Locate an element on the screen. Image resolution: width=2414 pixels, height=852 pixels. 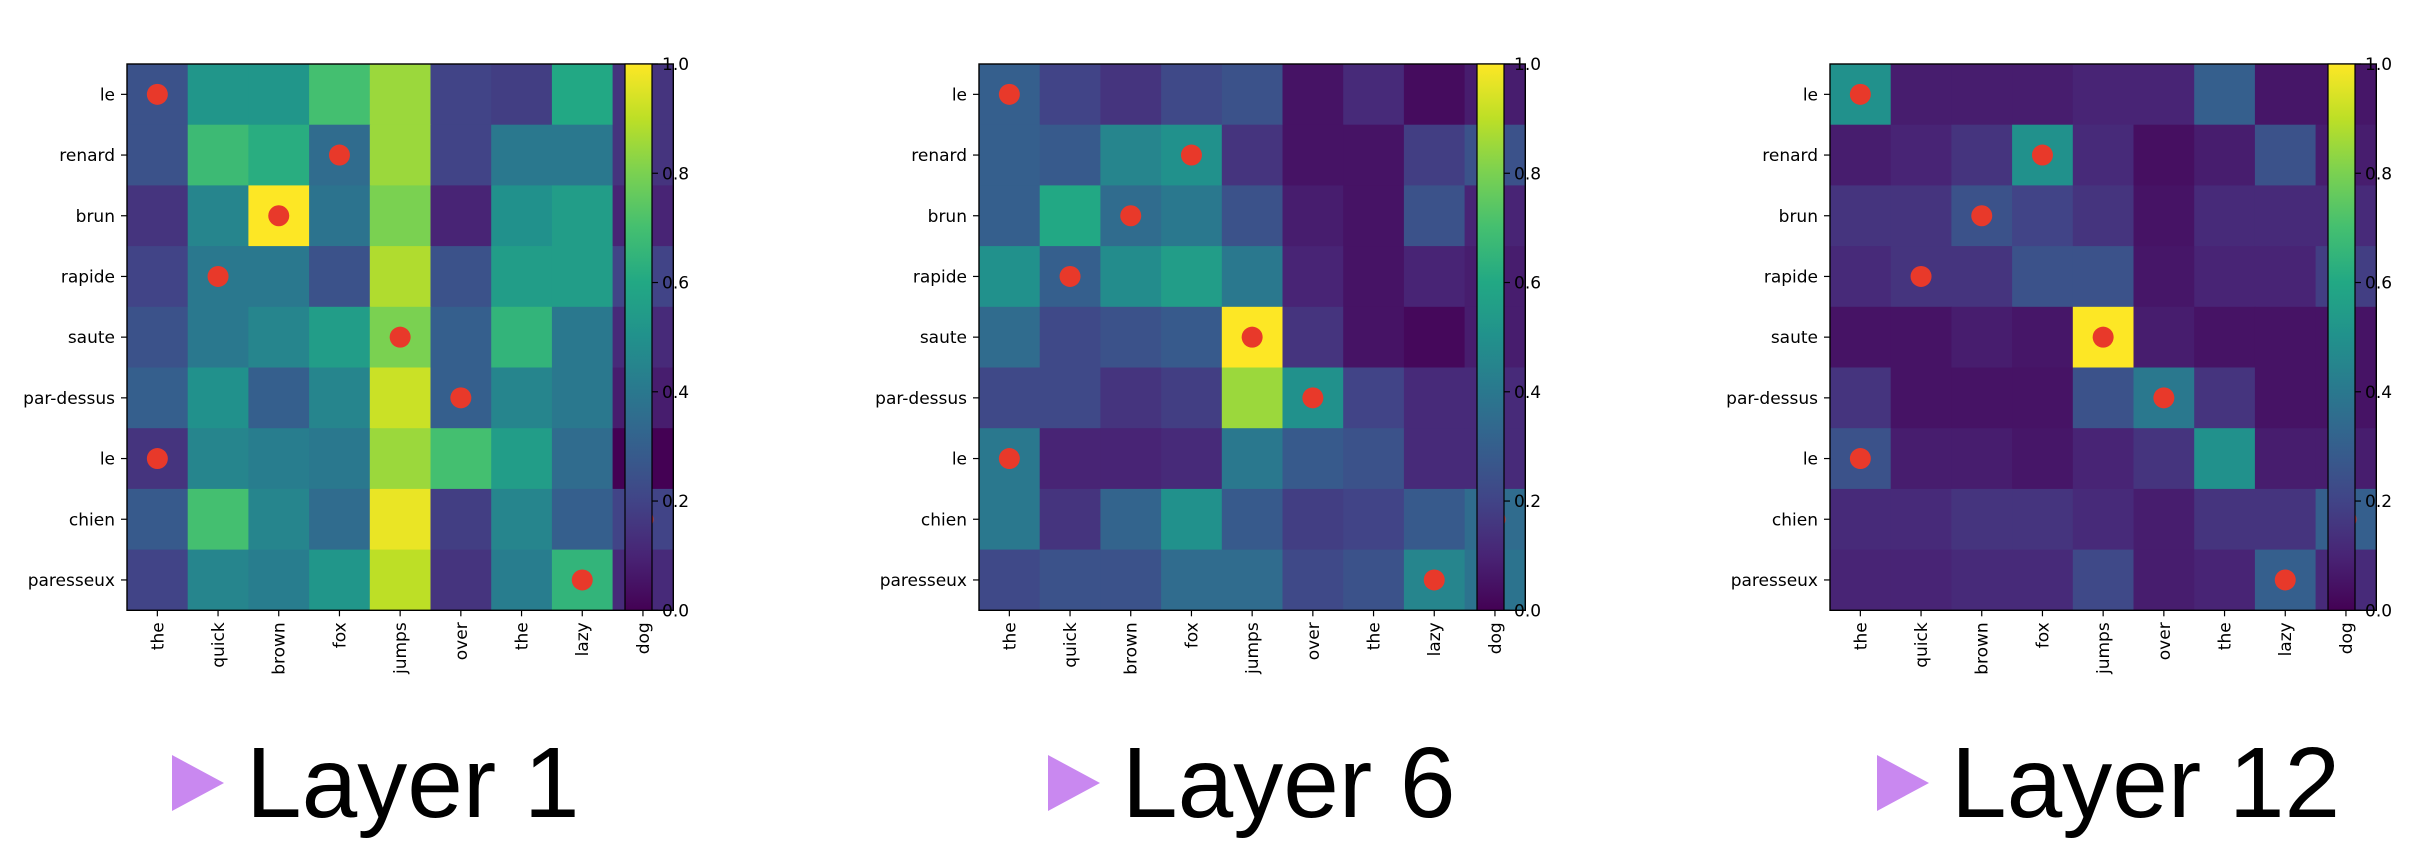
caption-layer-12: Layer 12 is located at coordinates (2108, 783).